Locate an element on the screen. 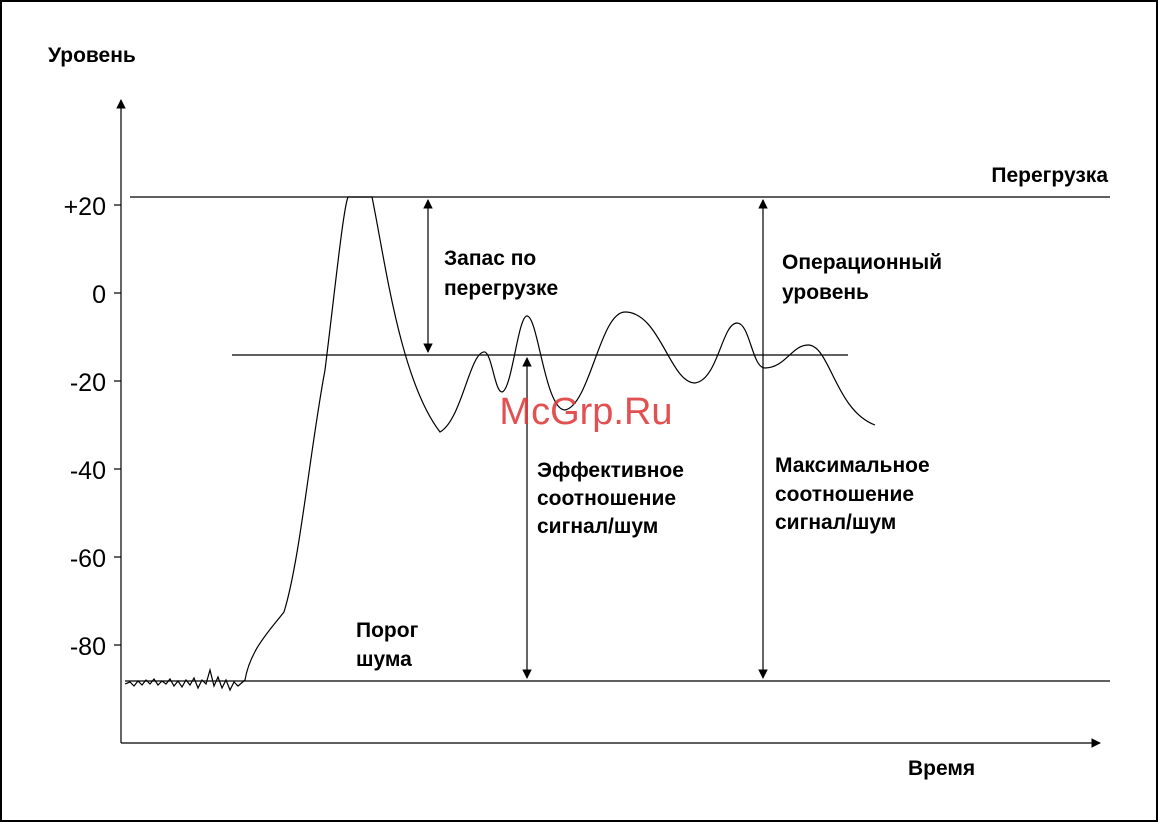 Image resolution: width=1158 pixels, height=822 pixels. noise-floor-label: шума is located at coordinates (384, 659).